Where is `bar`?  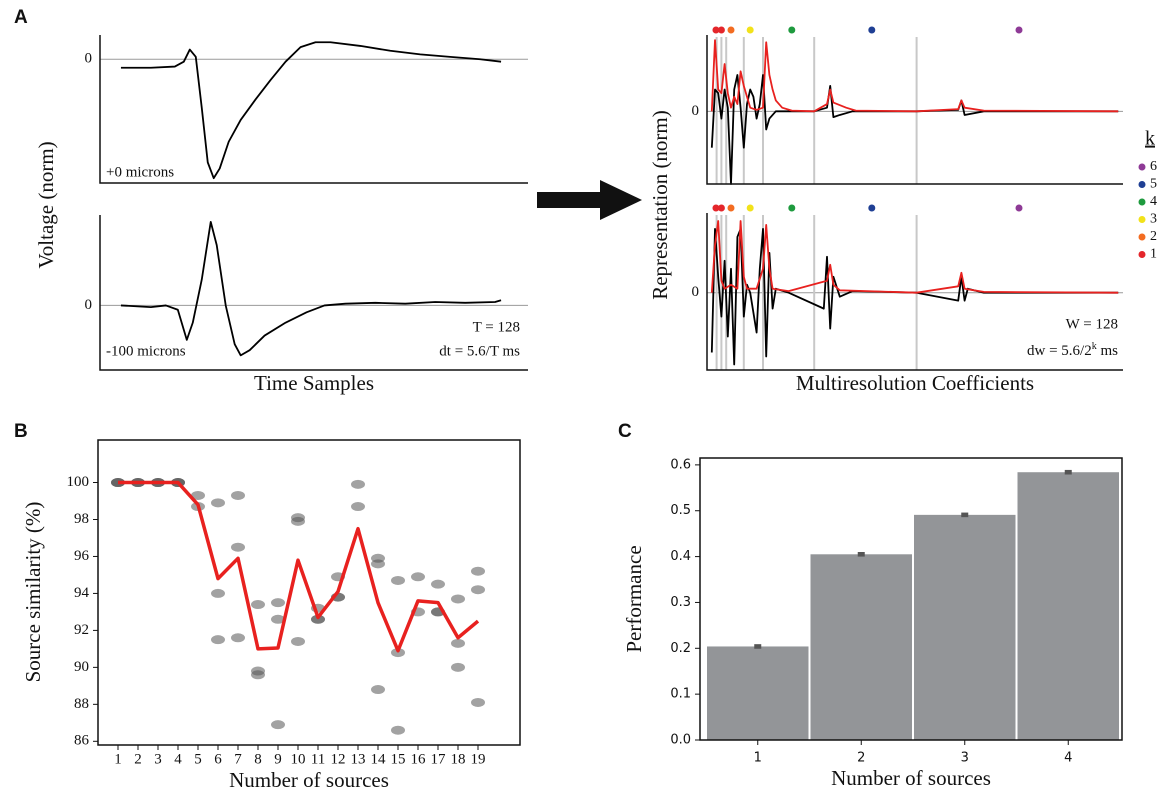 bar is located at coordinates (758, 693).